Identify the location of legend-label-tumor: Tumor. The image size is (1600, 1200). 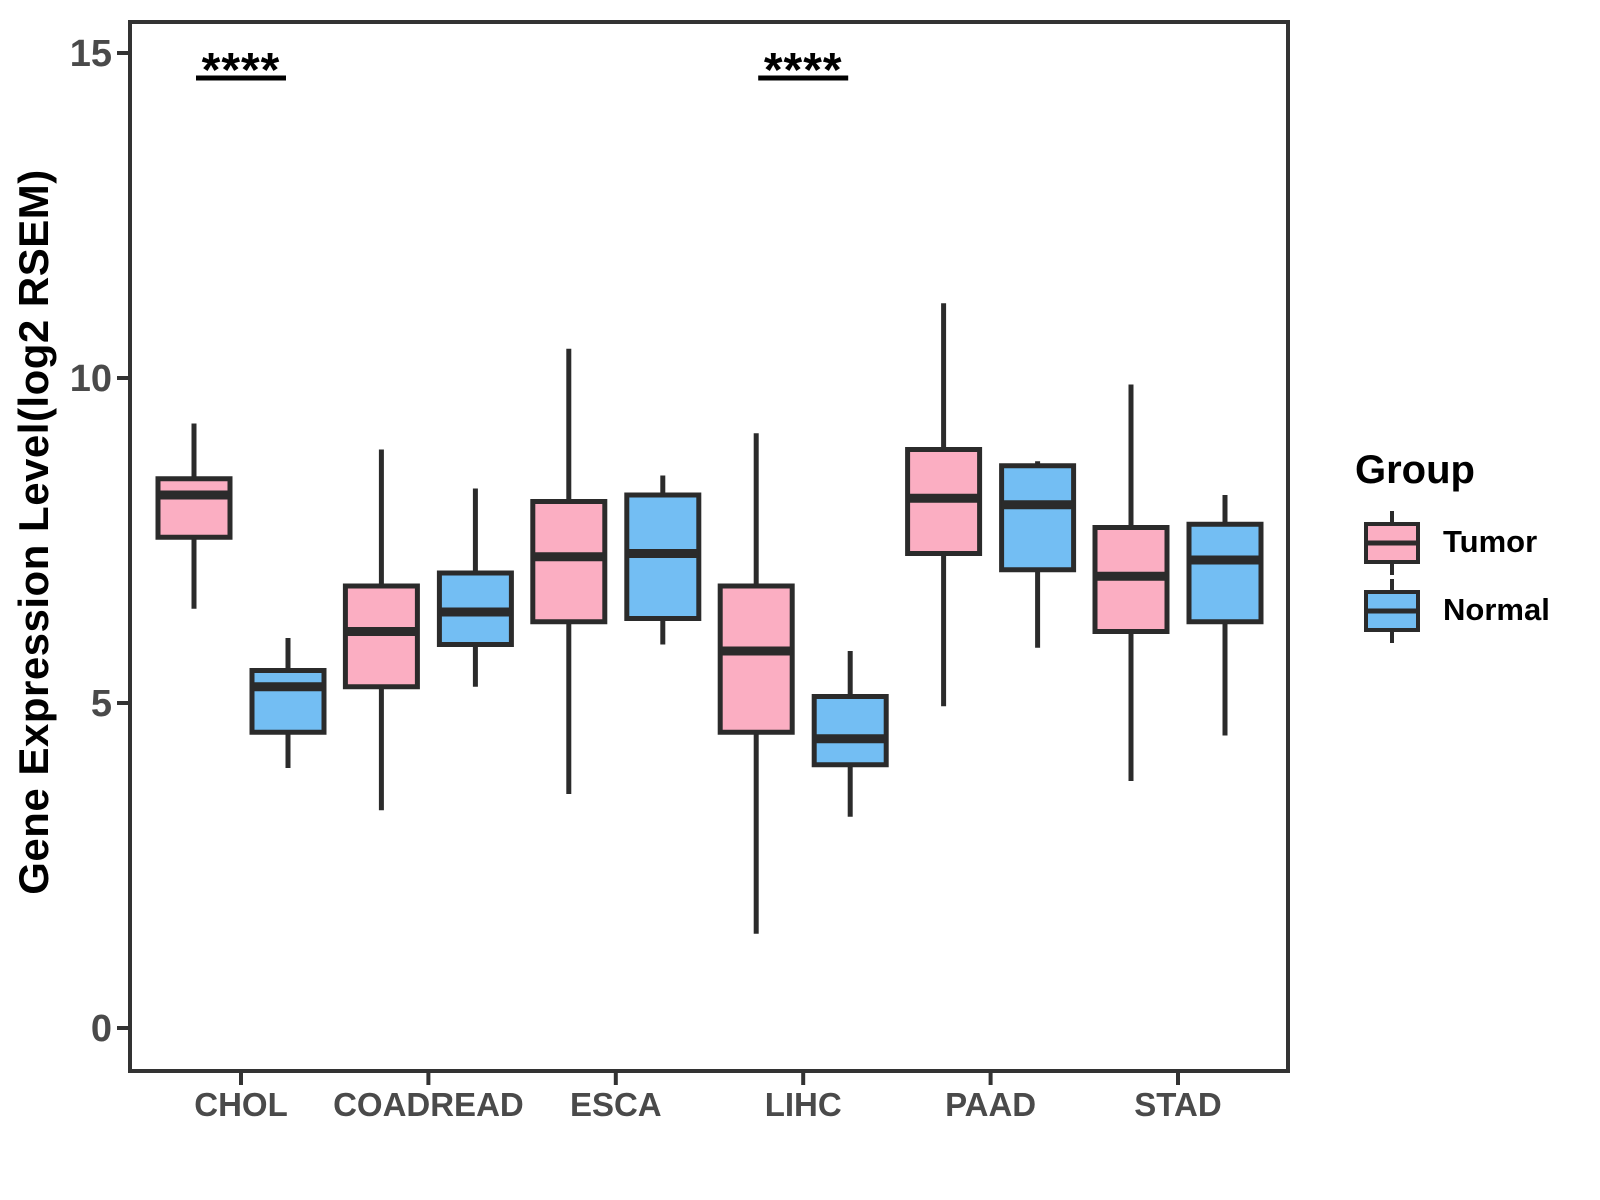
(1490, 541).